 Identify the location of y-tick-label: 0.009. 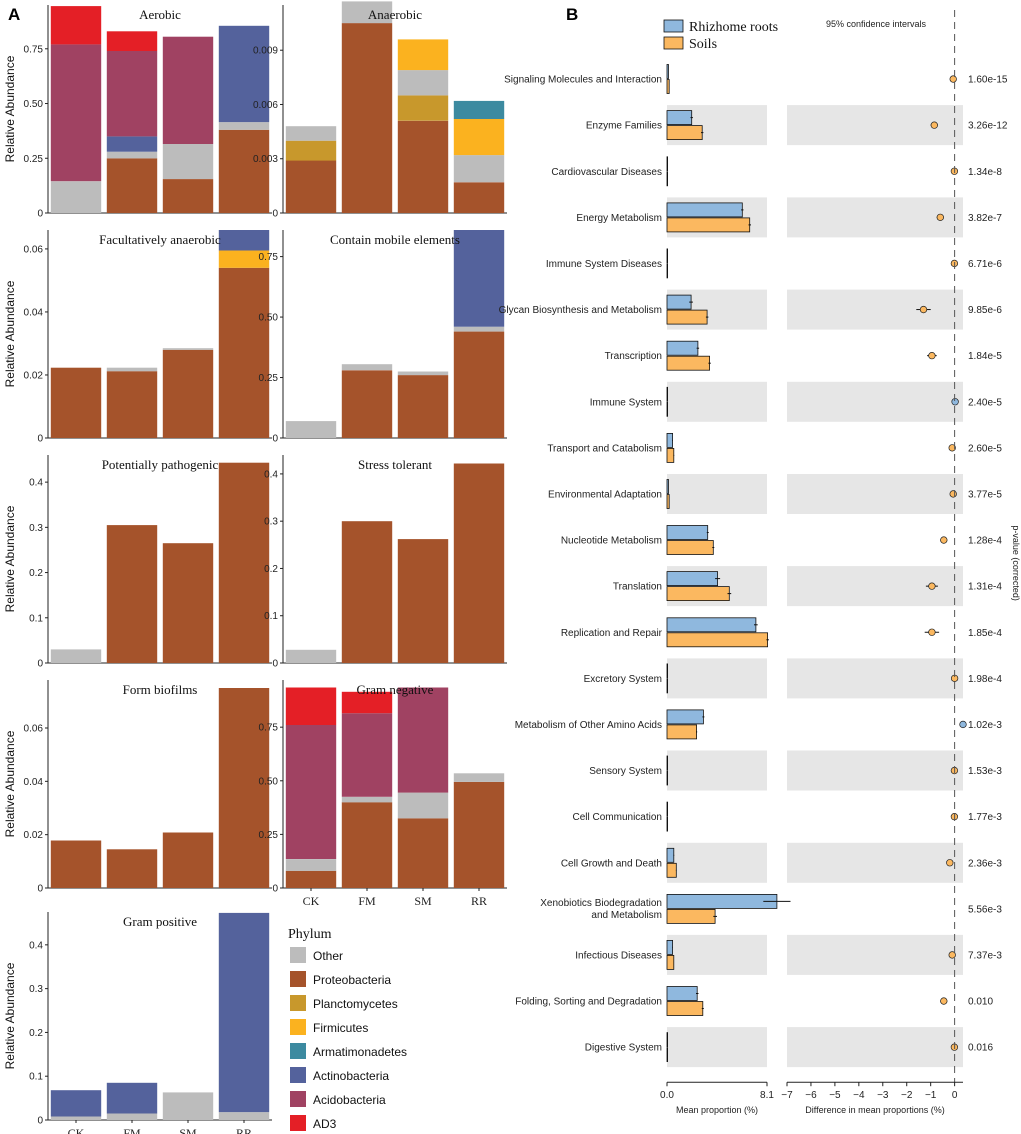
(265, 51).